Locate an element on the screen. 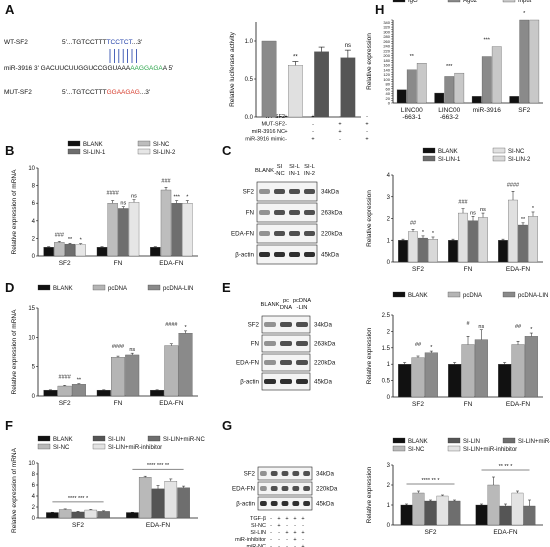  significance-label: * is located at coordinates (187, 198).